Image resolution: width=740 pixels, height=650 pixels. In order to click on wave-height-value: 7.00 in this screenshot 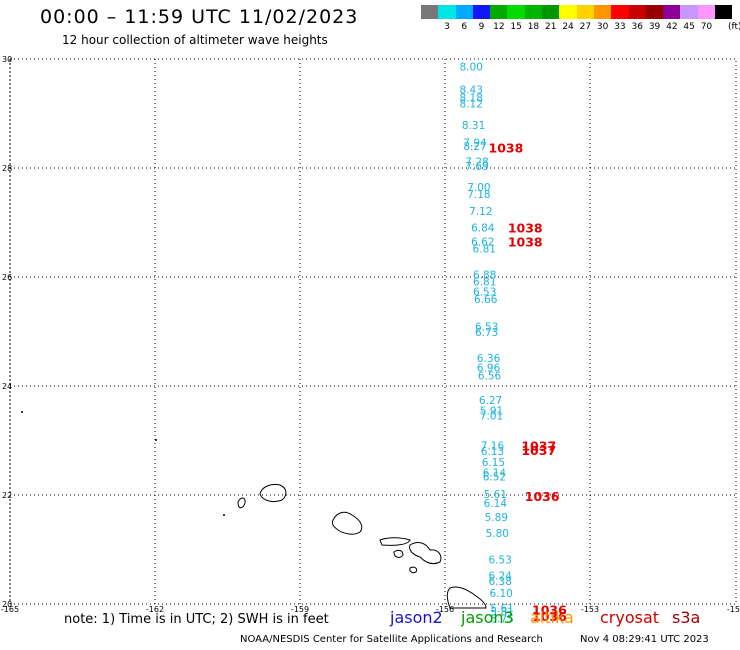, I will do `click(478, 188)`.